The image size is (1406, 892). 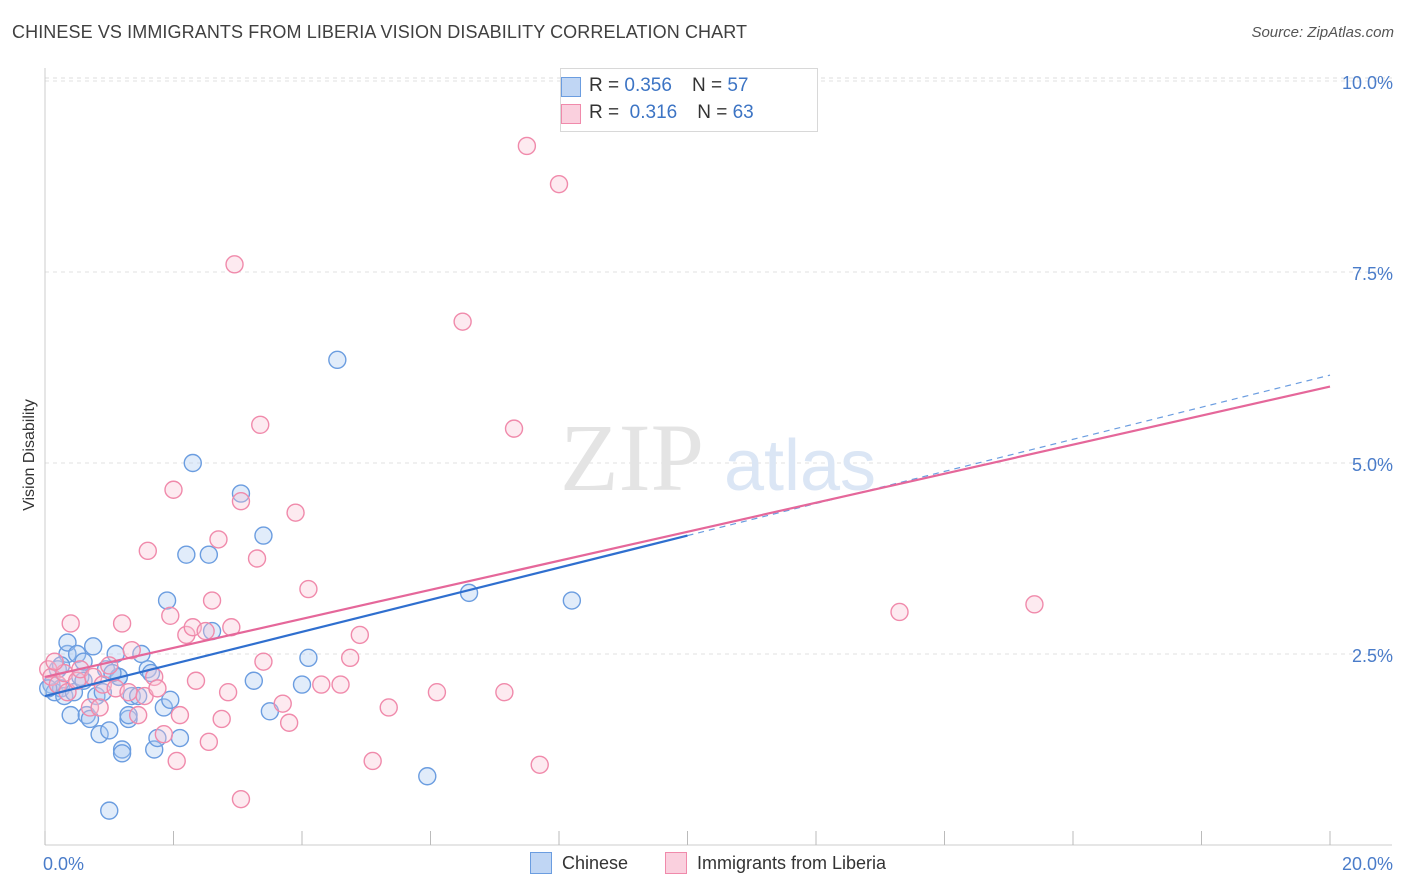 I want to click on y-tick-label: 5.0%, so click(x=1372, y=465).